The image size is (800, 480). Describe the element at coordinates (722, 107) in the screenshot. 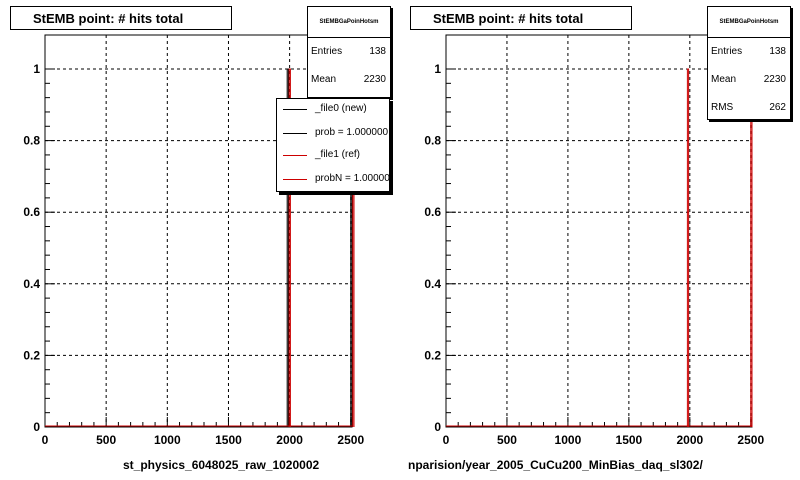

I see `right-stats-rms-label: RMS` at that location.